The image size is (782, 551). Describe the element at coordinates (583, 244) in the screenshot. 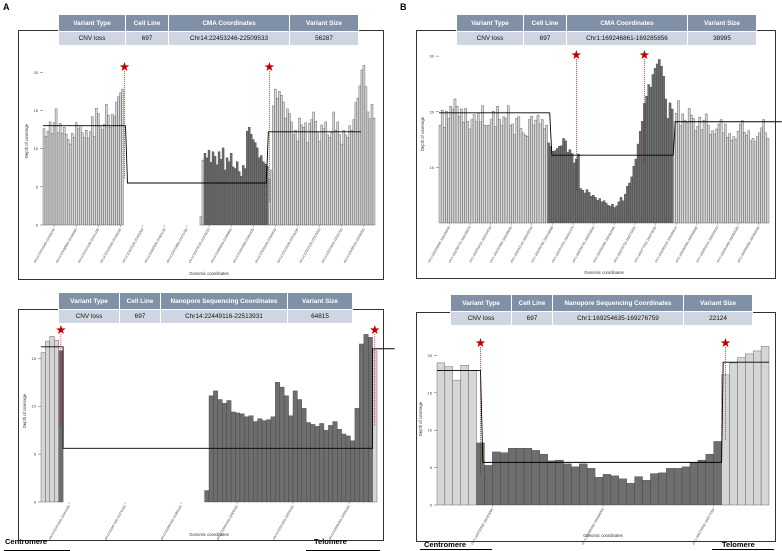

I see `x-tick-label: chr1:169256740-169256840` at that location.